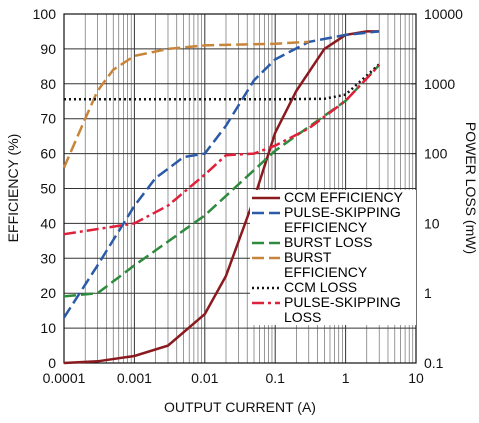  What do you see at coordinates (48, 189) in the screenshot?
I see `y-tick-label: 50` at bounding box center [48, 189].